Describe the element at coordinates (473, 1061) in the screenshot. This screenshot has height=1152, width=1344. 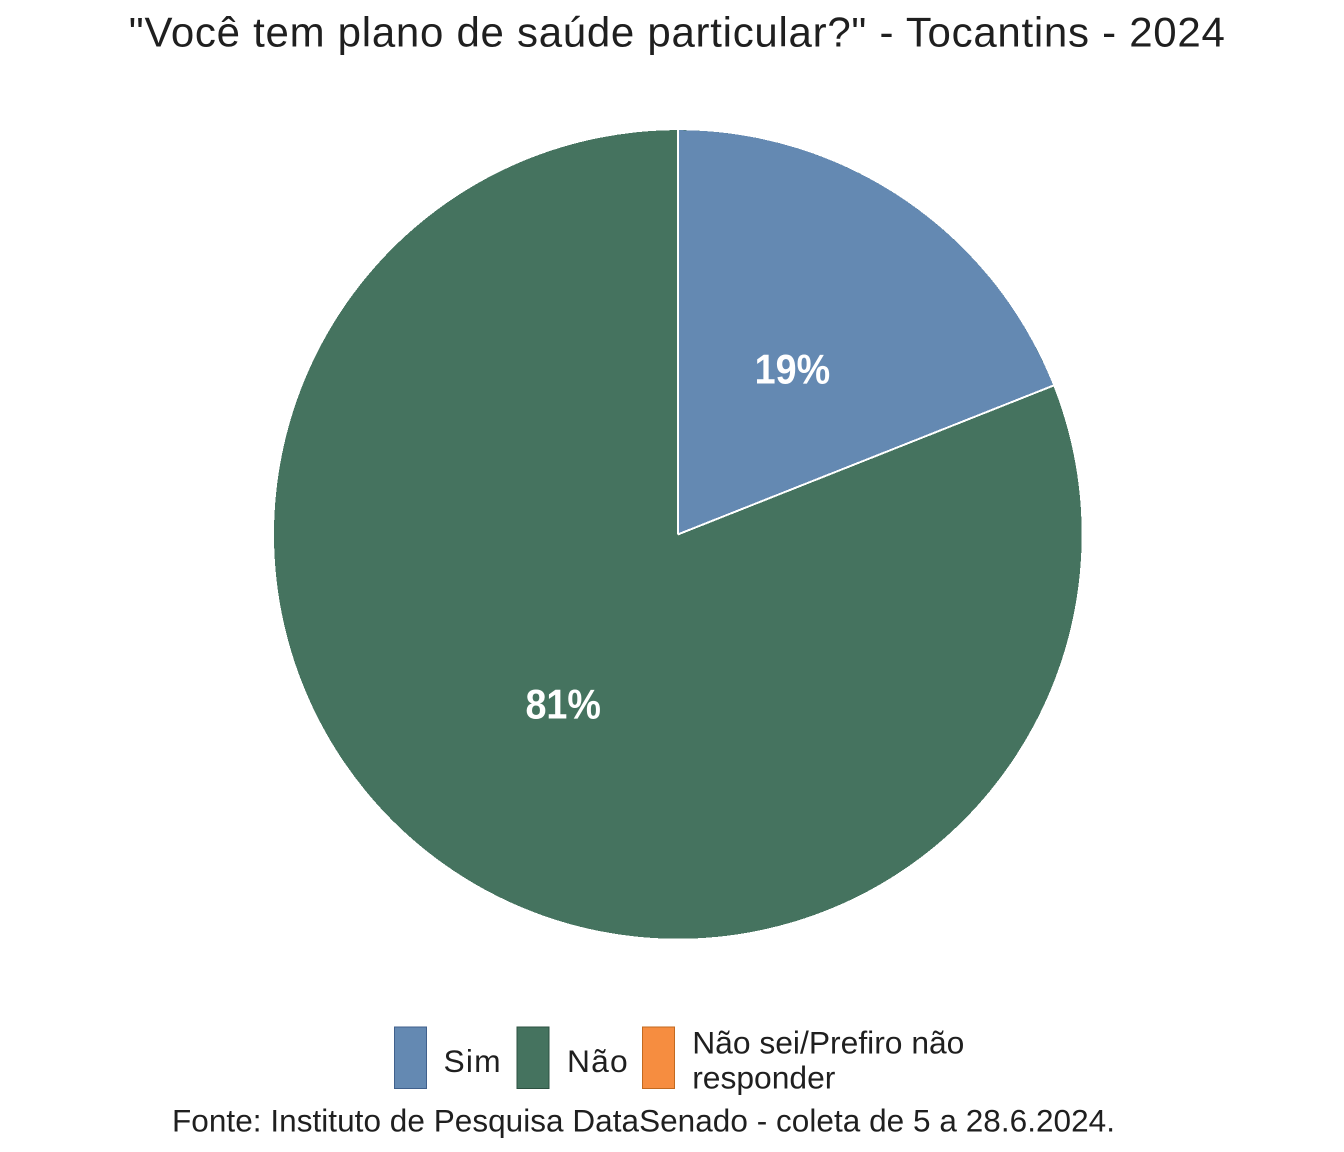
I see `svg-text: Sim` at that location.